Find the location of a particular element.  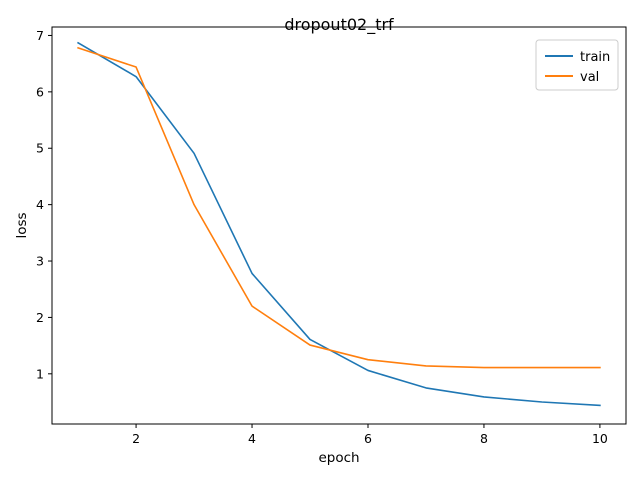

y-tick-label: 4 is located at coordinates (40, 204).